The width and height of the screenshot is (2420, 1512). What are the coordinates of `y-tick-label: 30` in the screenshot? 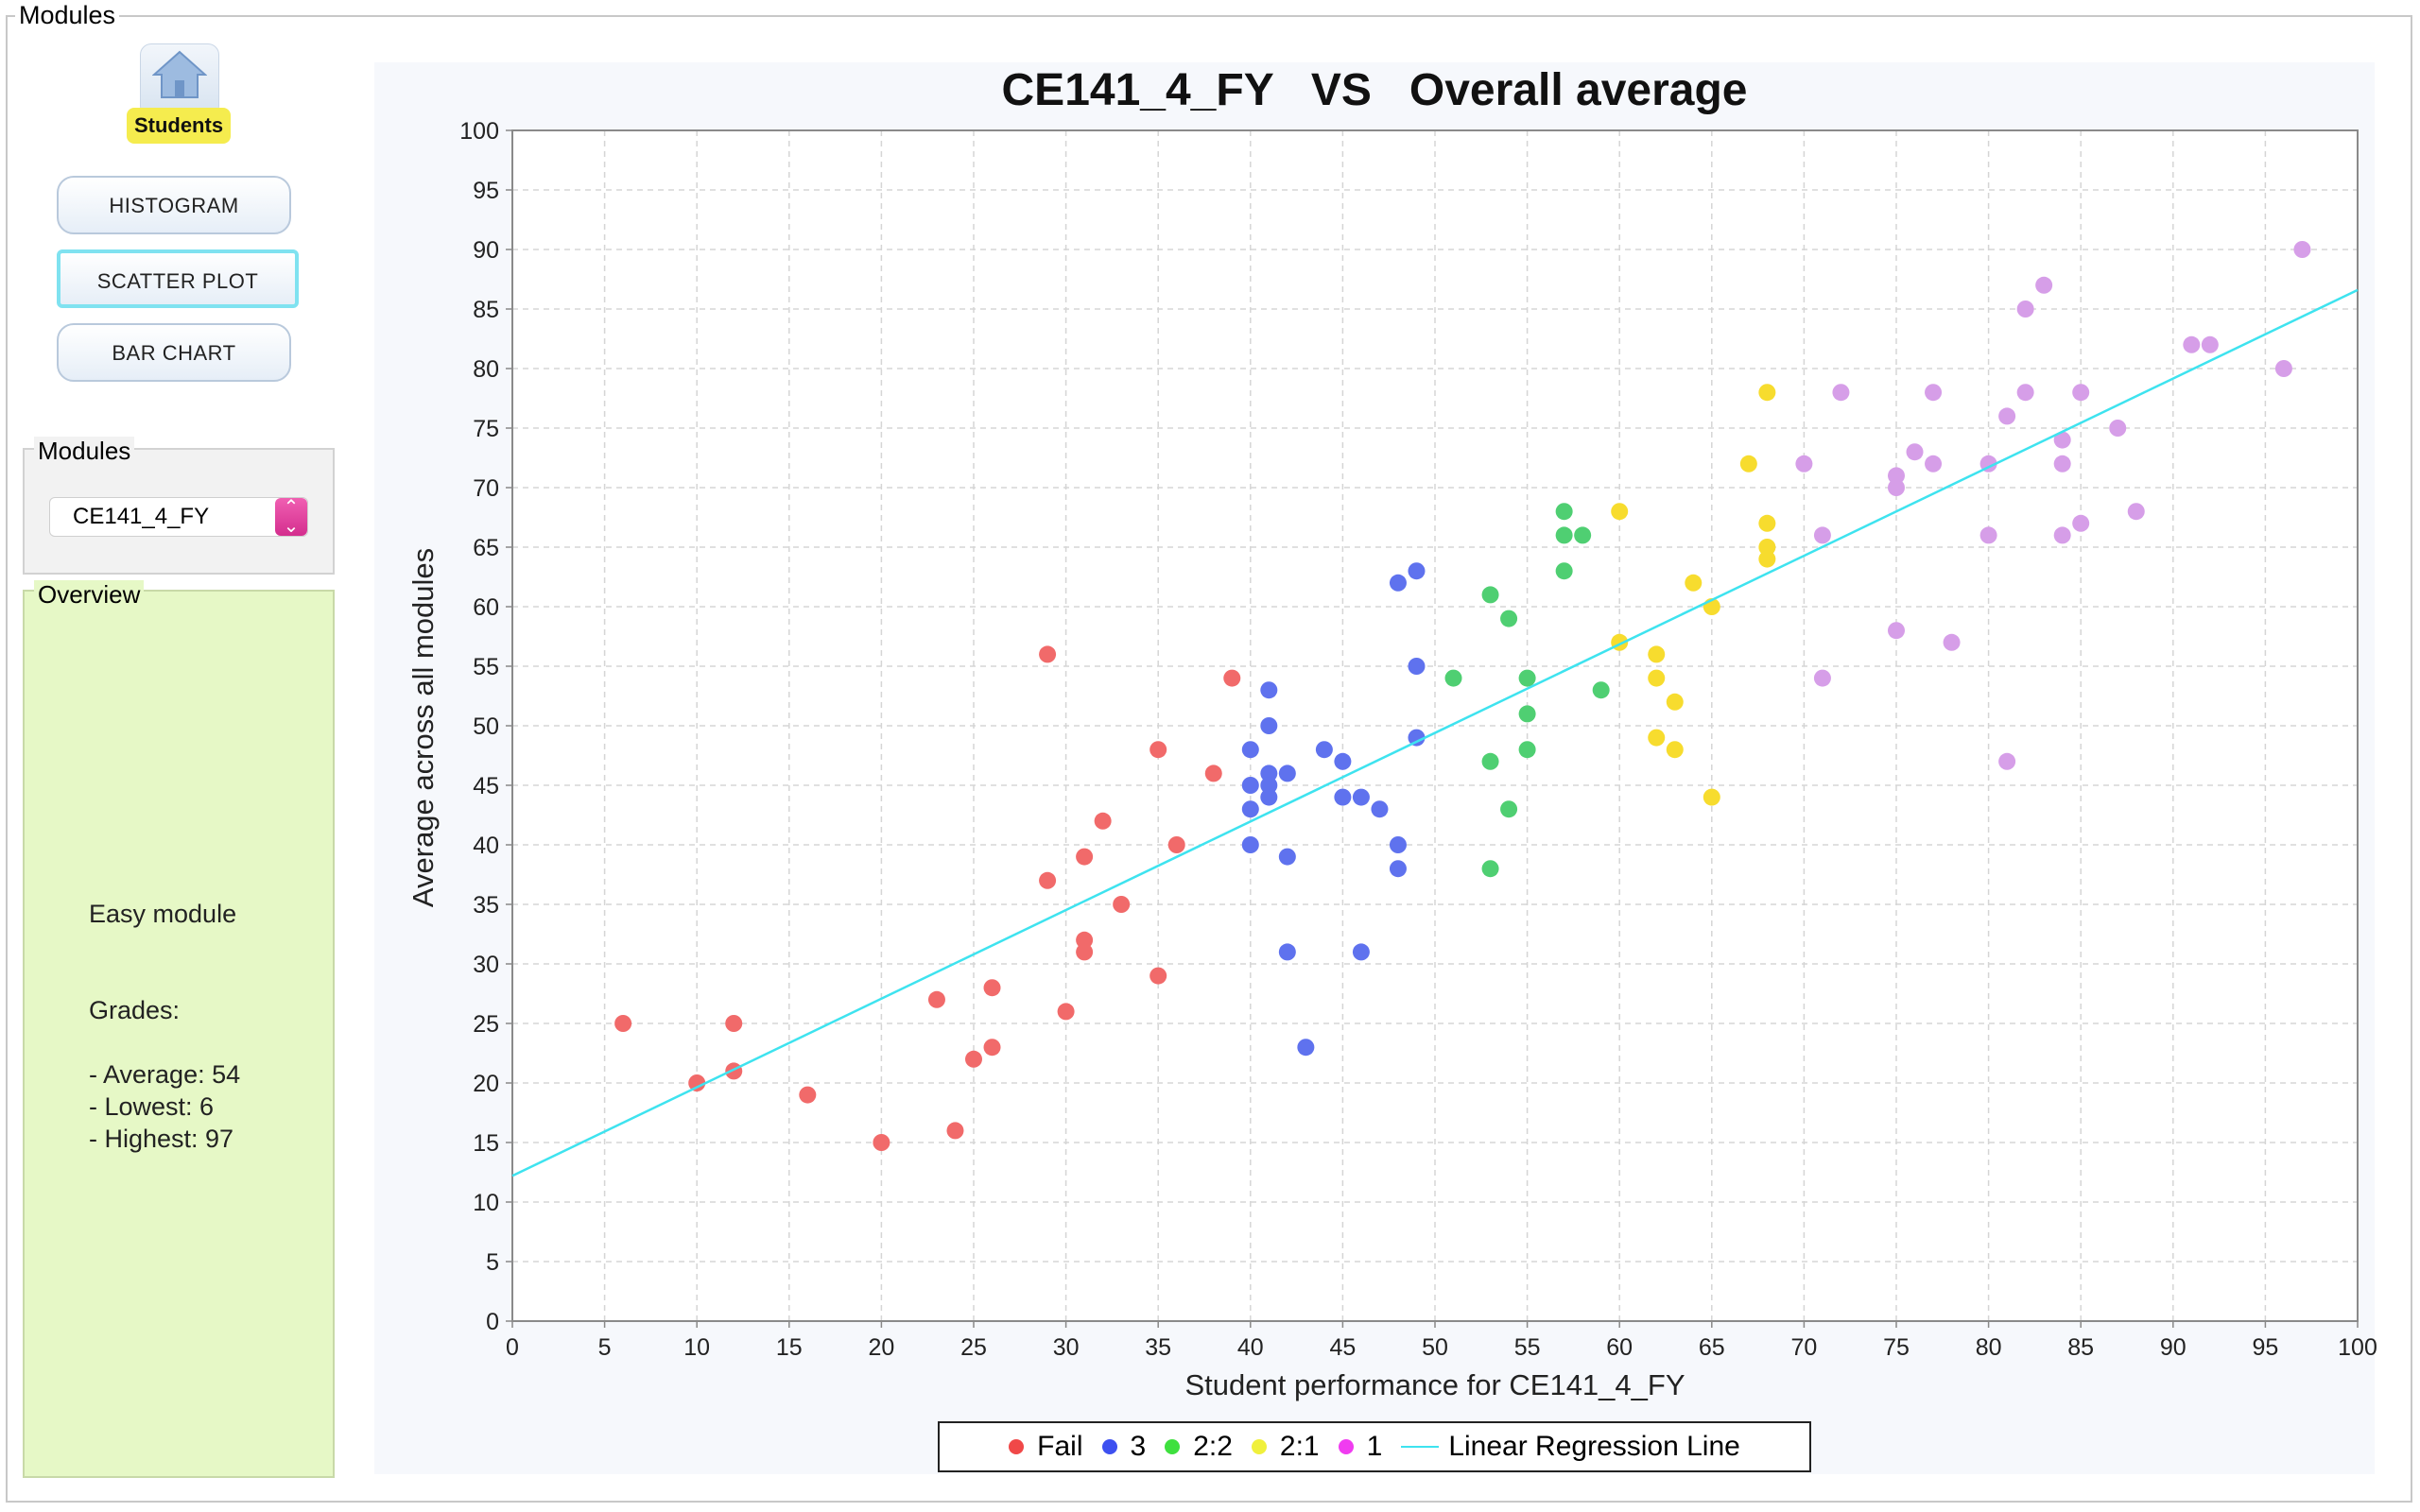 It's located at (486, 965).